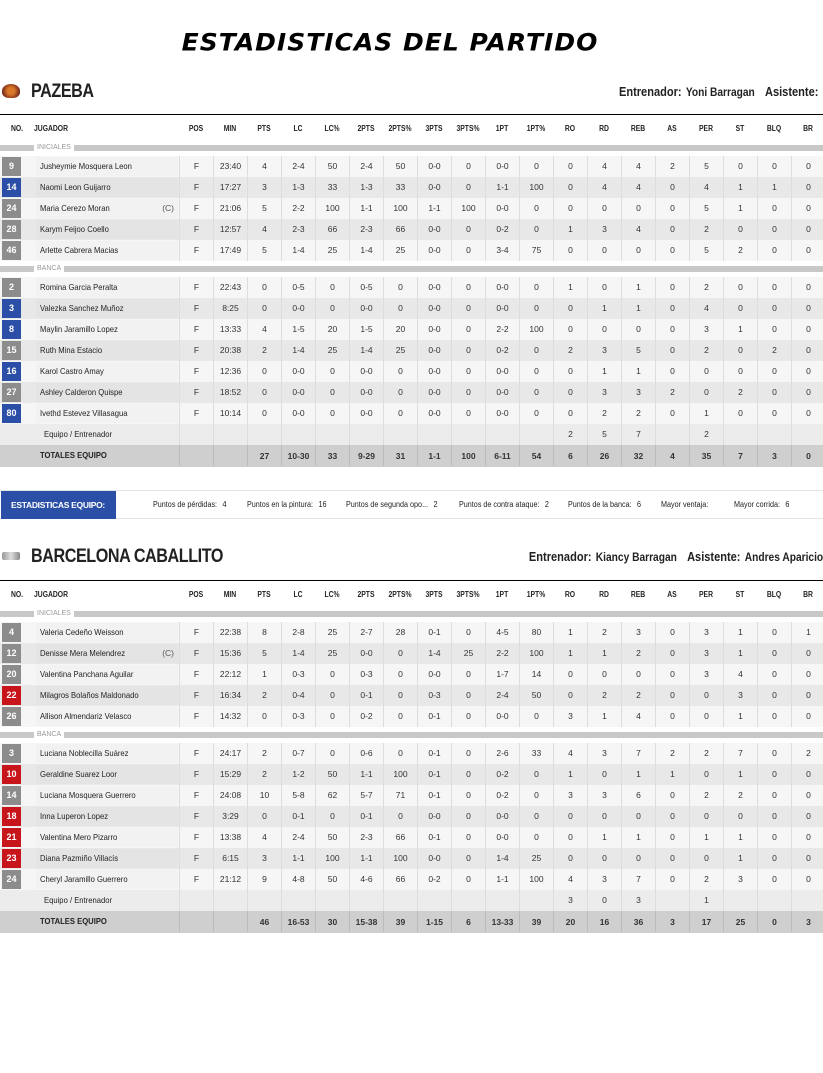  What do you see at coordinates (79, 858) in the screenshot?
I see `player-name: Diana Pazmiño Villacís` at bounding box center [79, 858].